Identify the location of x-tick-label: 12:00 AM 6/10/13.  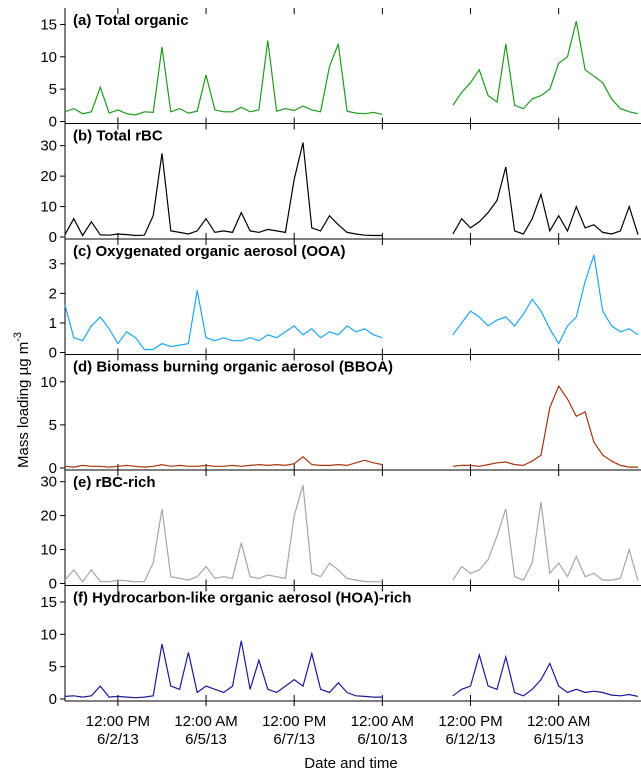
(382, 730).